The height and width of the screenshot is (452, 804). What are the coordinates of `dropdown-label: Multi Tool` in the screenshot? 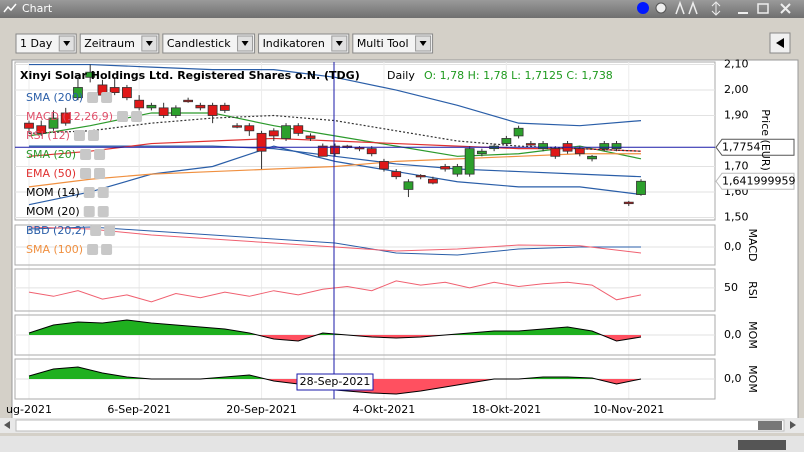 It's located at (383, 43).